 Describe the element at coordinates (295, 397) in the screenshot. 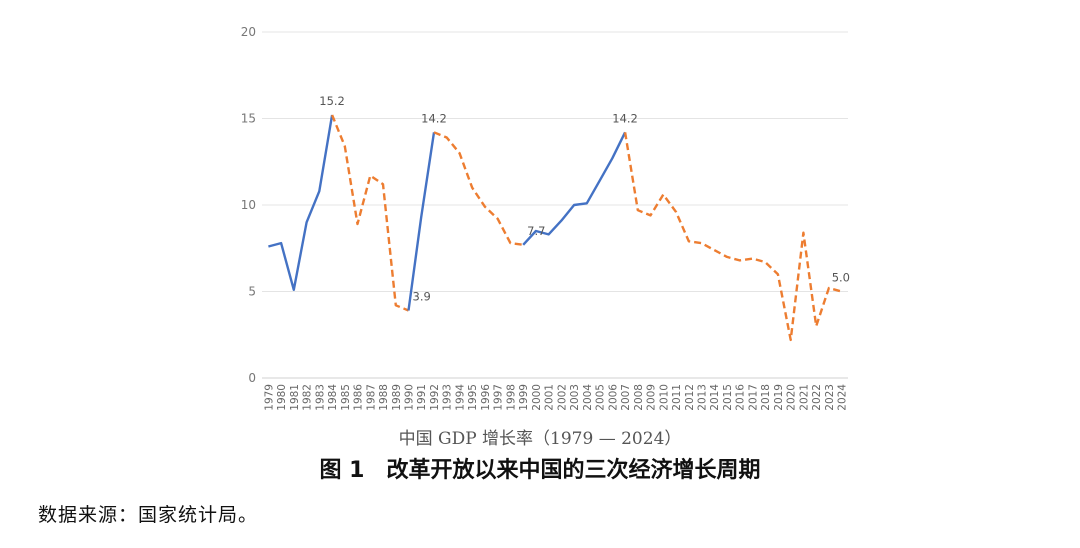

I see `x-tick-label: 1981` at that location.